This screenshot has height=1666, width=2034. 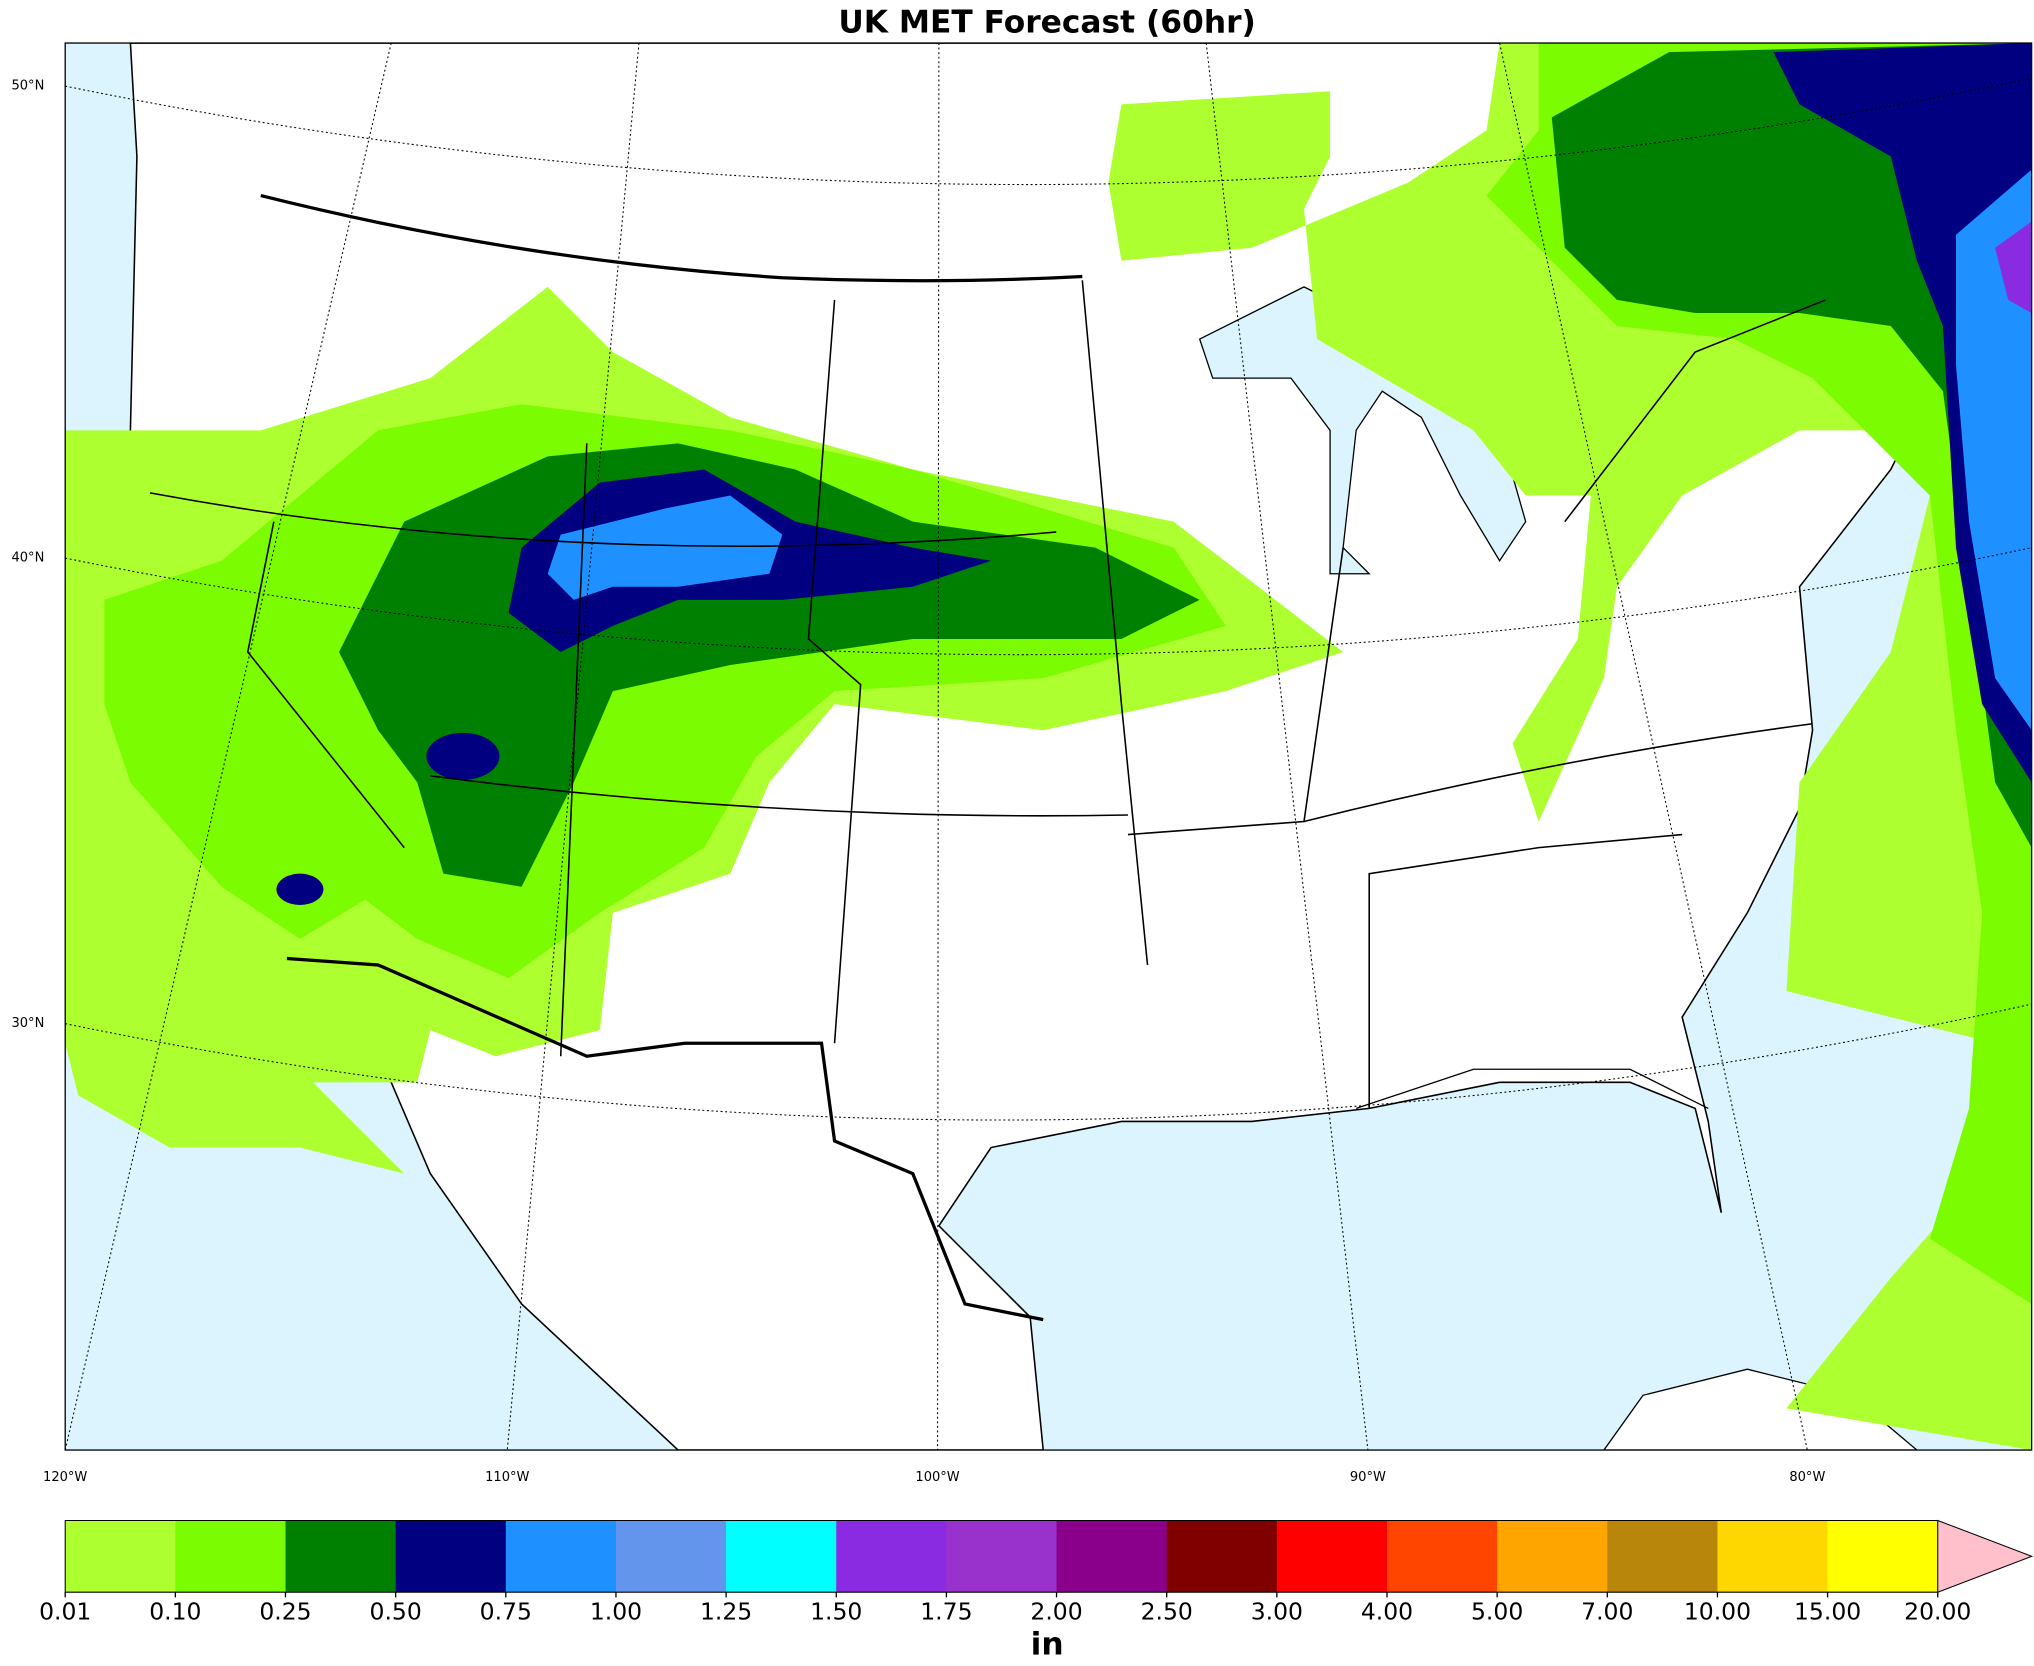 What do you see at coordinates (396, 1612) in the screenshot?
I see `colorbar-tick-label: 0.50` at bounding box center [396, 1612].